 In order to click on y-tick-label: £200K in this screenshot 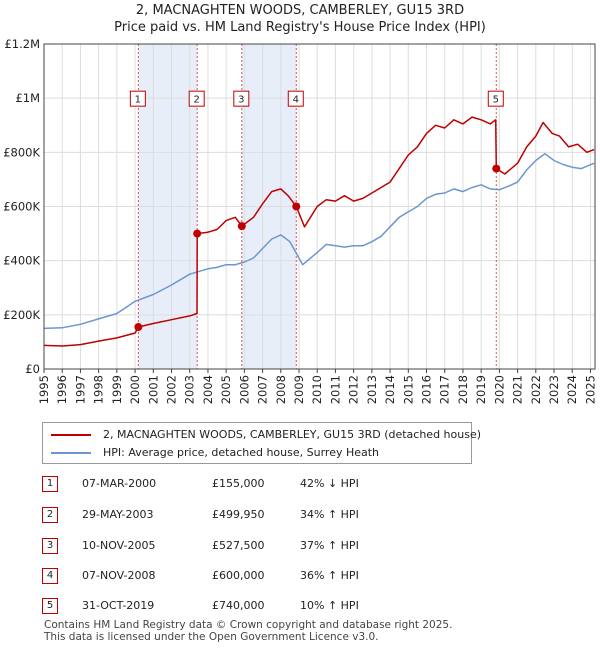, I will do `click(21, 315)`.